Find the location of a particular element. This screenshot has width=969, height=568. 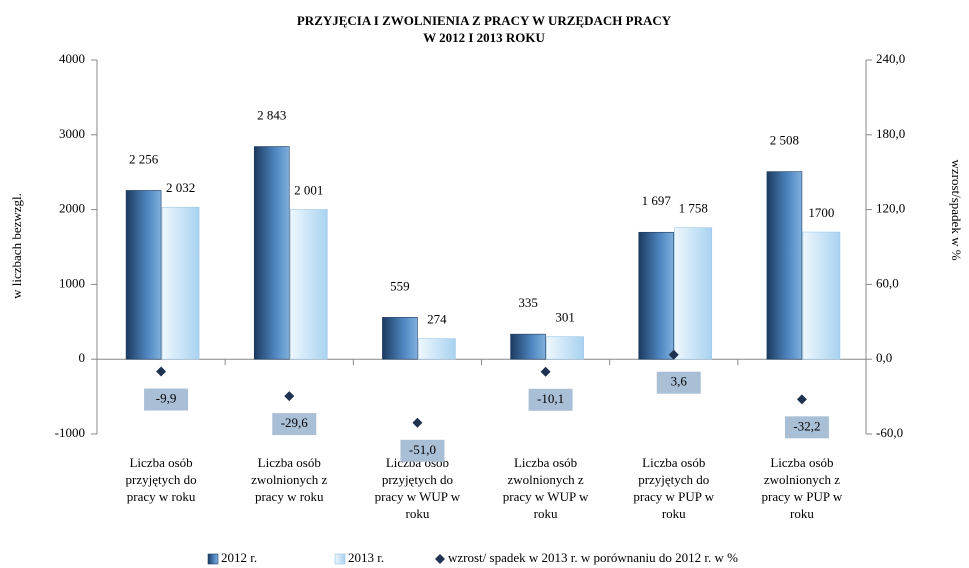

data-label: 2 508 is located at coordinates (784, 140).